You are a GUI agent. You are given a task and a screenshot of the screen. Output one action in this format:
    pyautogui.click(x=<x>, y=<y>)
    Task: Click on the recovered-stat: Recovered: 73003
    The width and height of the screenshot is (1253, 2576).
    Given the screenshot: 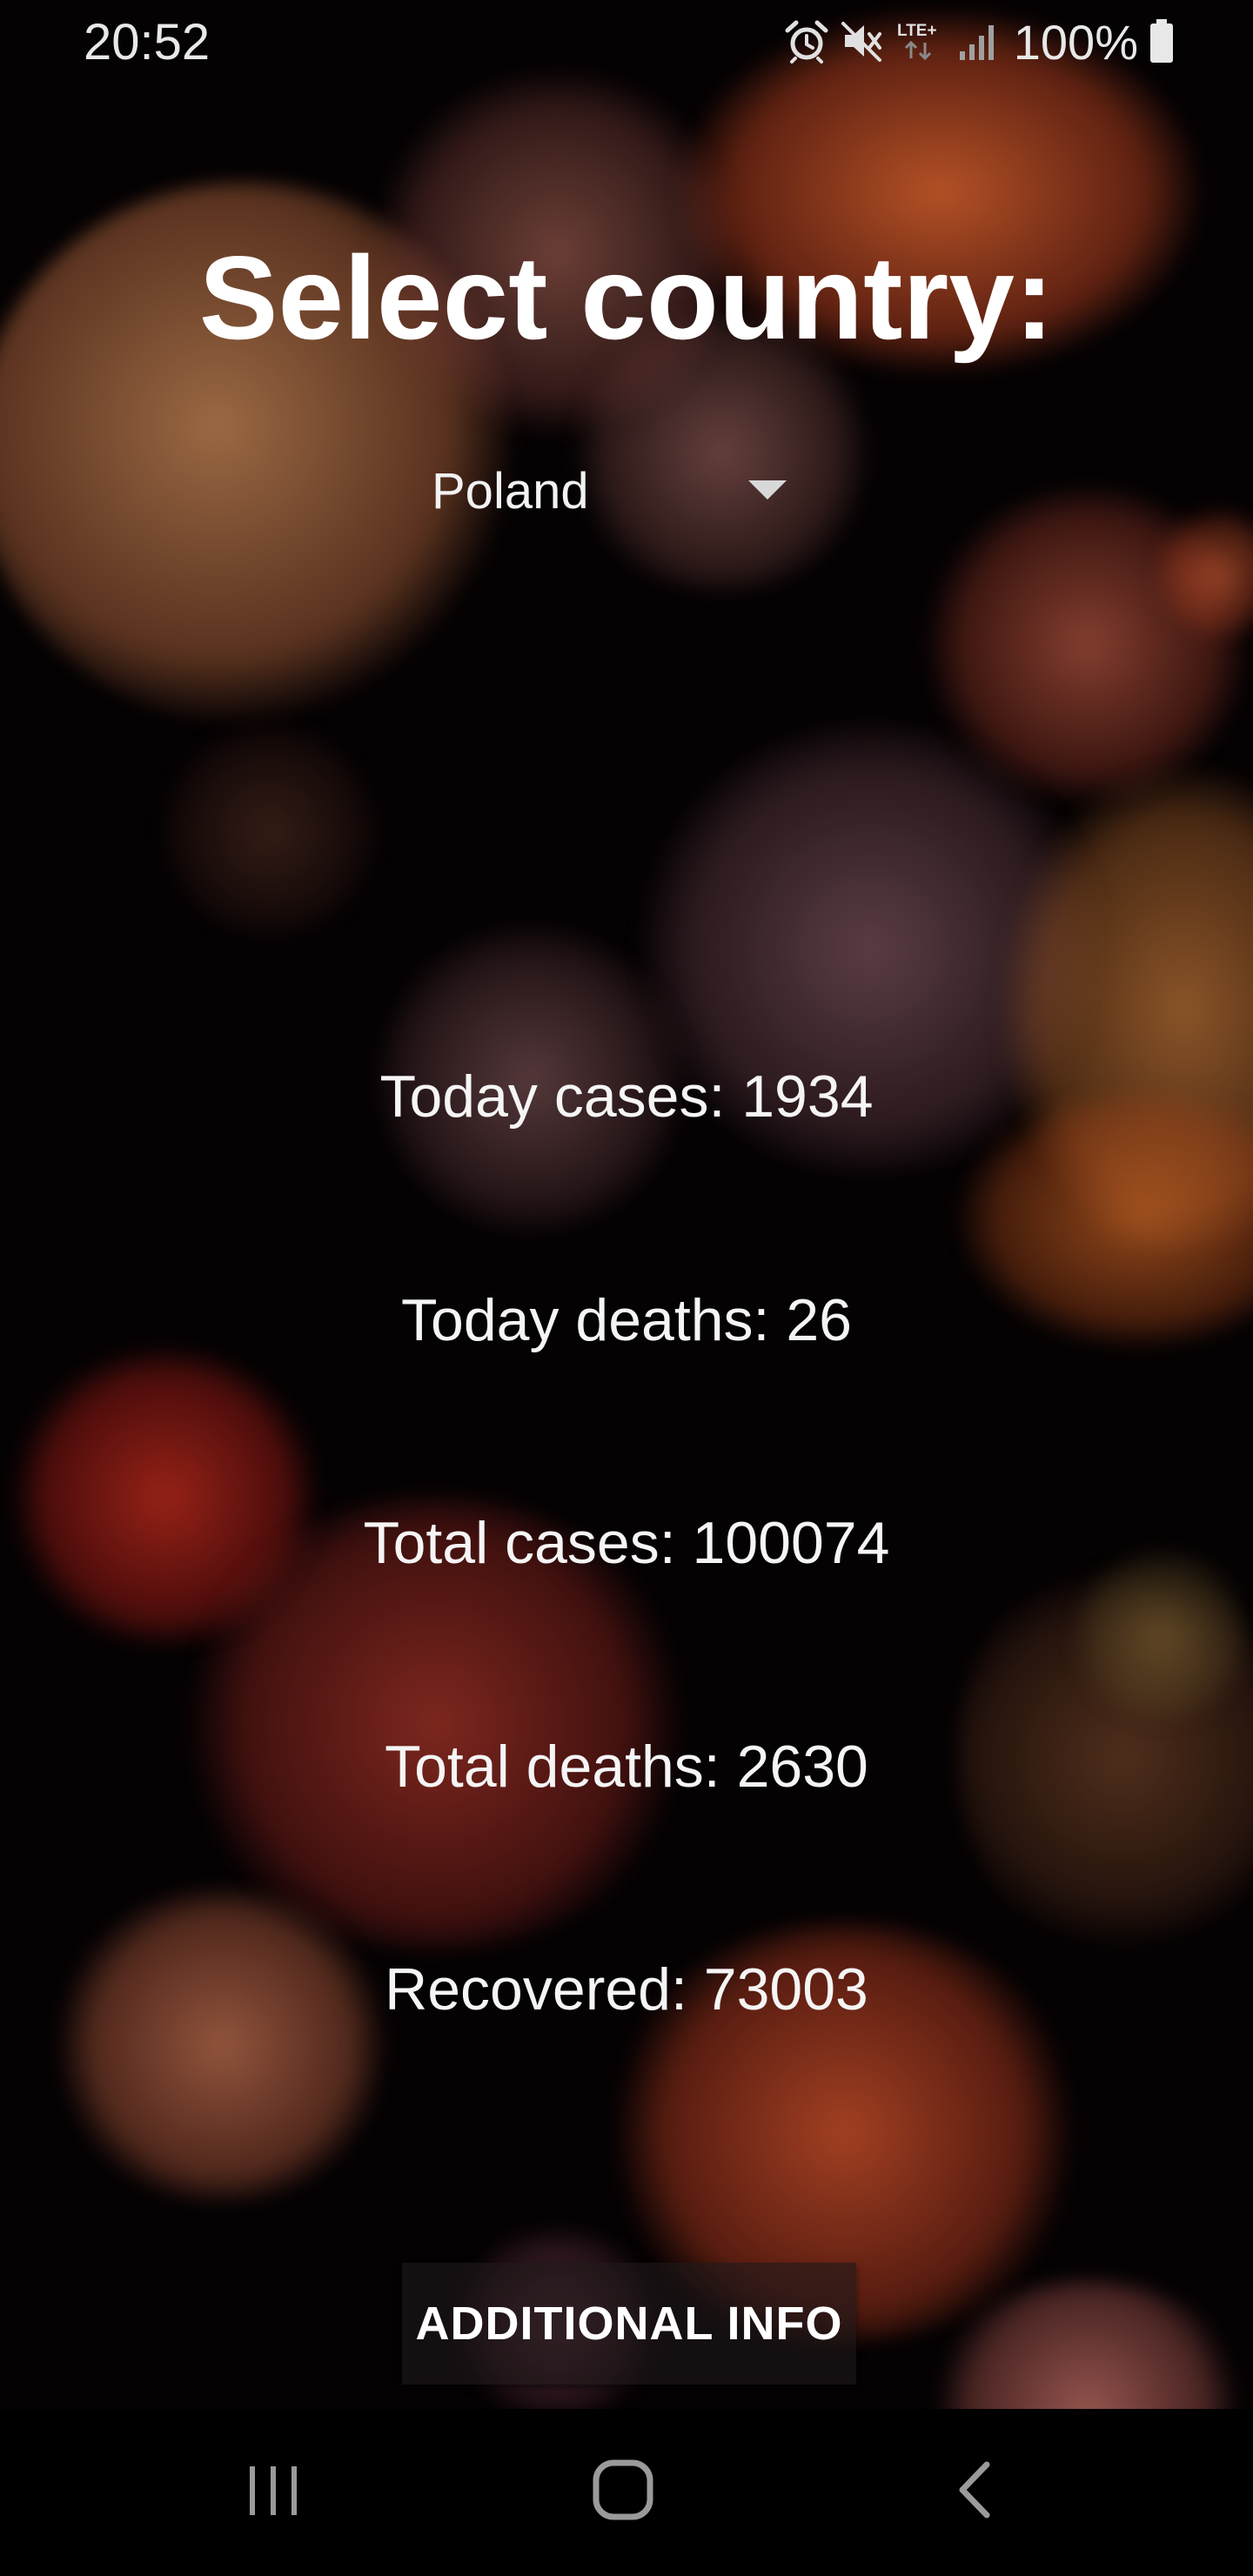 What is the action you would take?
    pyautogui.click(x=626, y=1990)
    